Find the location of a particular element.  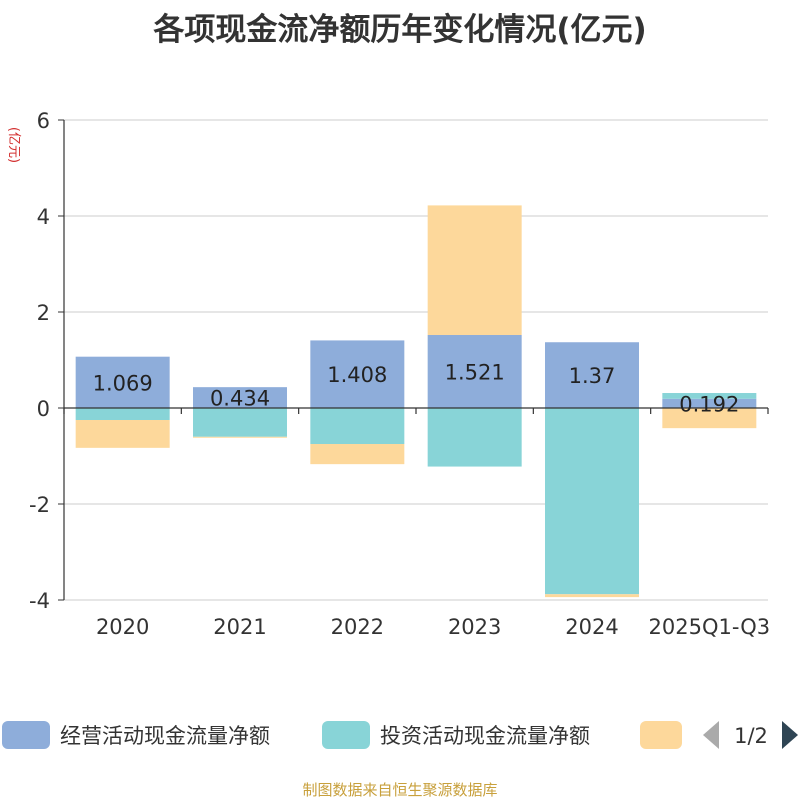

y-tick-label: 2 is located at coordinates (43, 313).